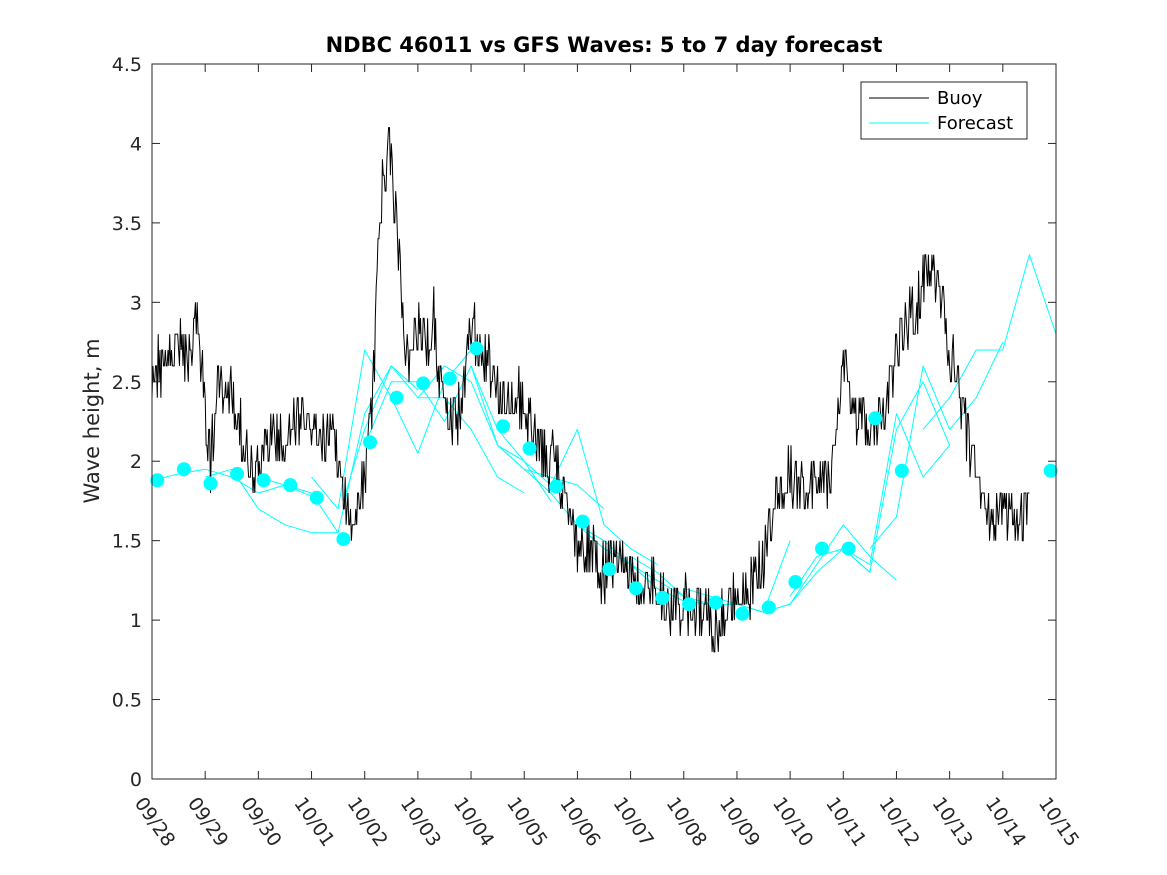 Image resolution: width=1167 pixels, height=875 pixels. Describe the element at coordinates (136, 621) in the screenshot. I see `y-tick-label: 1` at that location.